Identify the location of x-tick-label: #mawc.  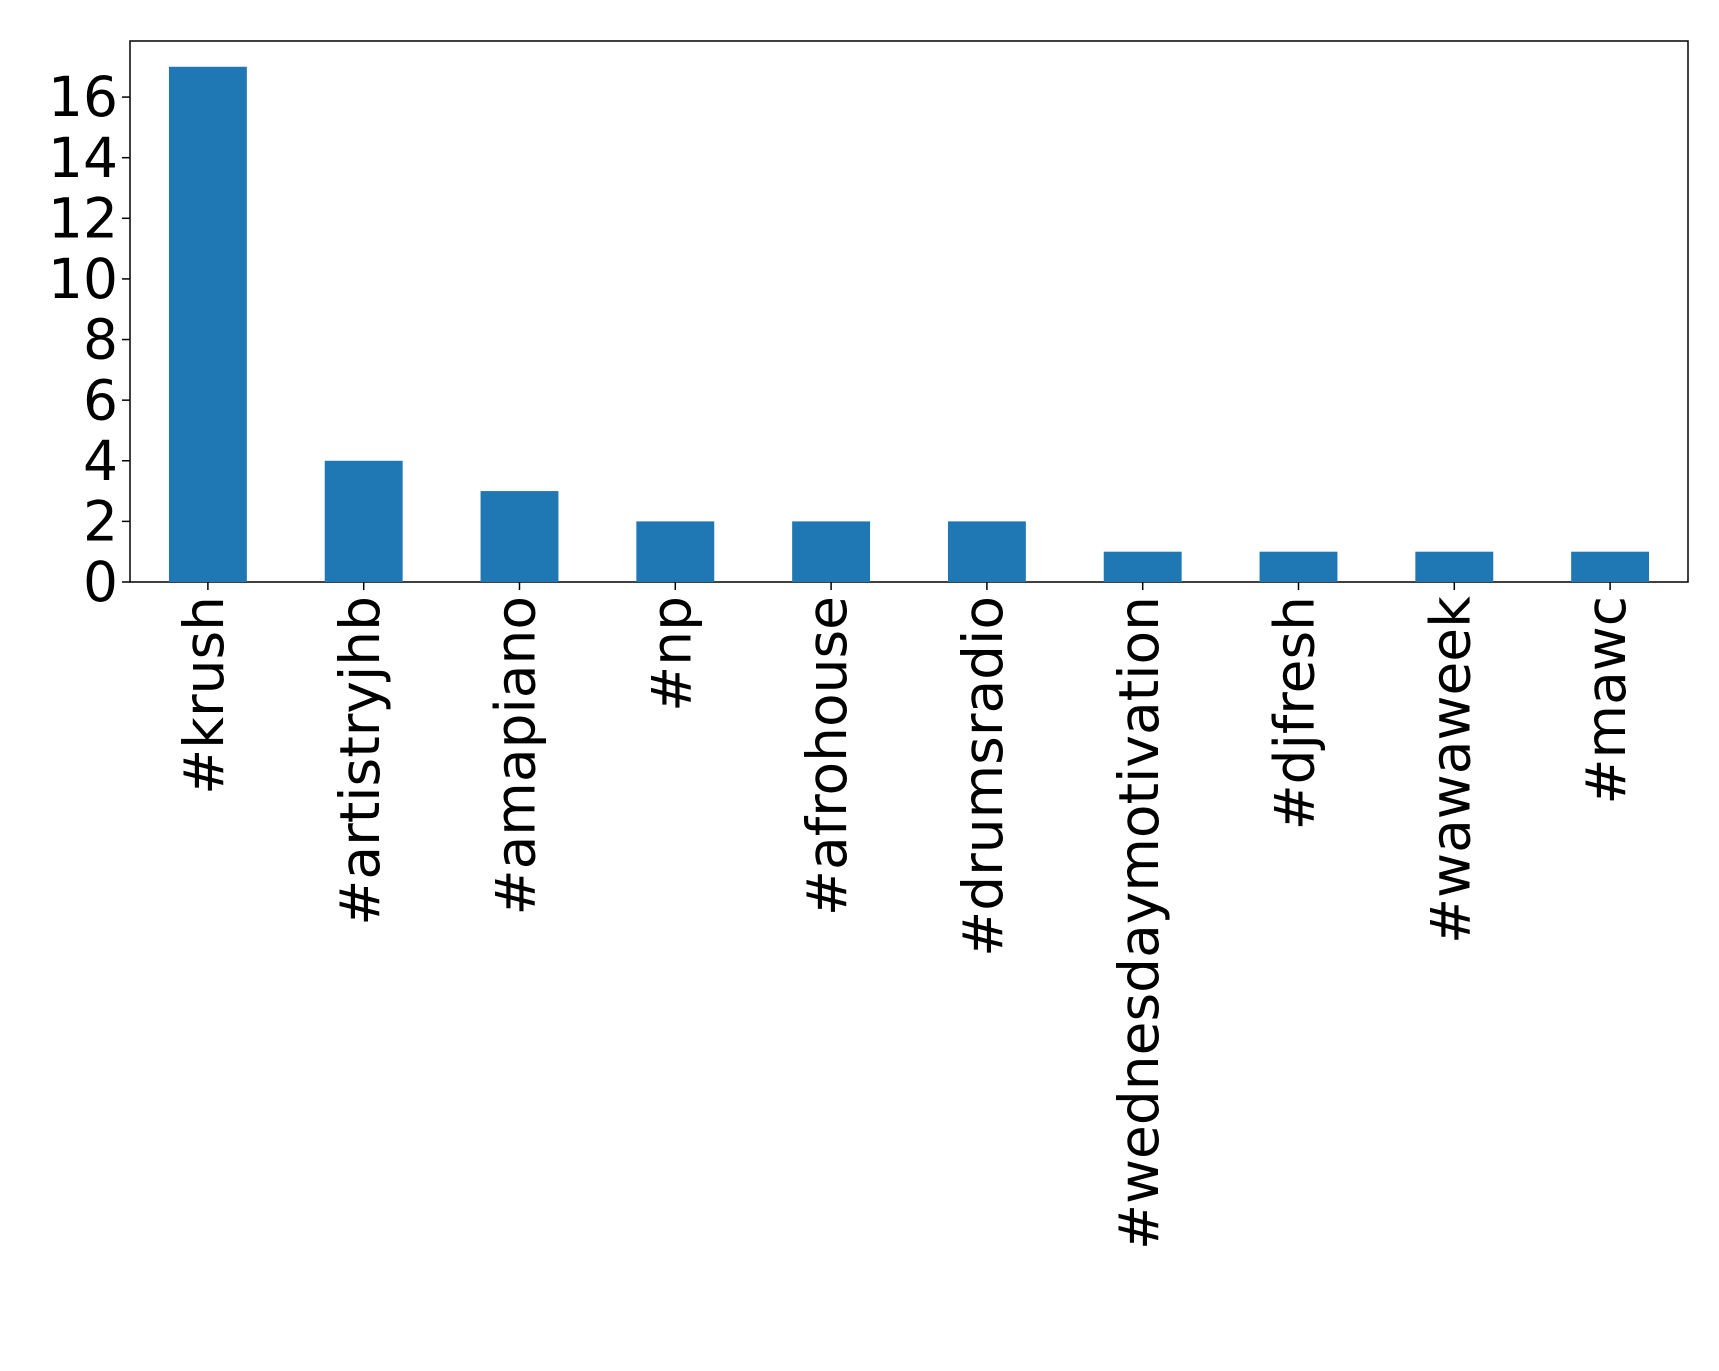
(1606, 700).